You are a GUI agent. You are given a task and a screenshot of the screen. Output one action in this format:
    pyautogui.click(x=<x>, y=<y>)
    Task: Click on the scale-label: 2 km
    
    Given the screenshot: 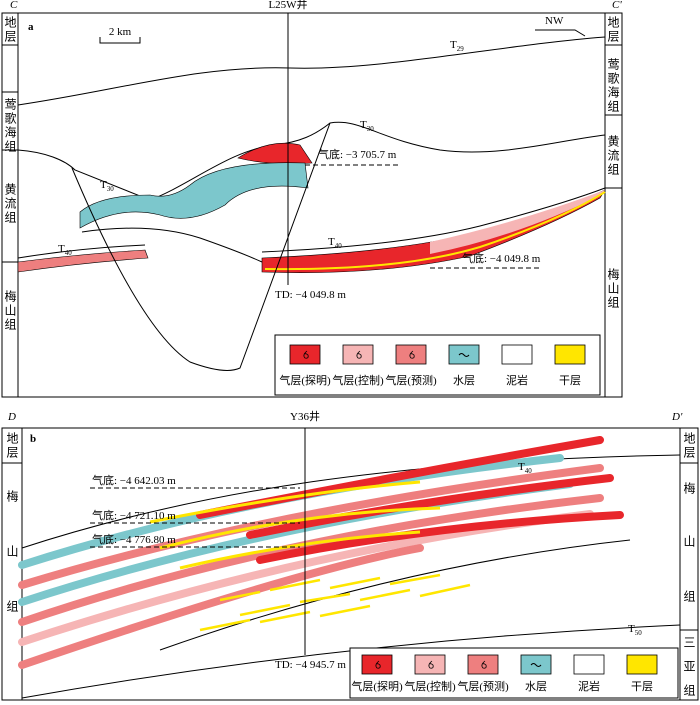 What is the action you would take?
    pyautogui.click(x=120, y=32)
    